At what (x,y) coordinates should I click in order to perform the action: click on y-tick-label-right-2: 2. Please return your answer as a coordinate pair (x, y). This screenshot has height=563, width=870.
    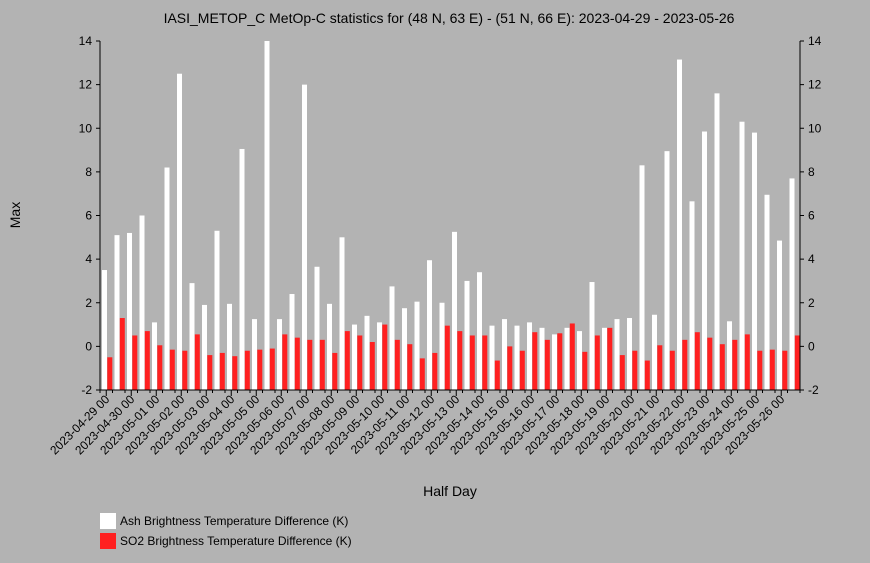
    Looking at the image, I should click on (811, 303).